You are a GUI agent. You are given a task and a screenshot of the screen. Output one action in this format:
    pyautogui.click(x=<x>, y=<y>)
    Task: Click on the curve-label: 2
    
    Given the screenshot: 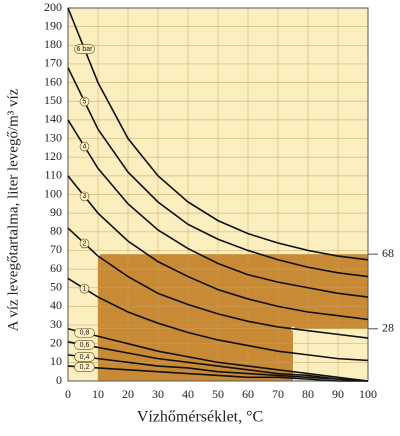 What is the action you would take?
    pyautogui.click(x=85, y=243)
    